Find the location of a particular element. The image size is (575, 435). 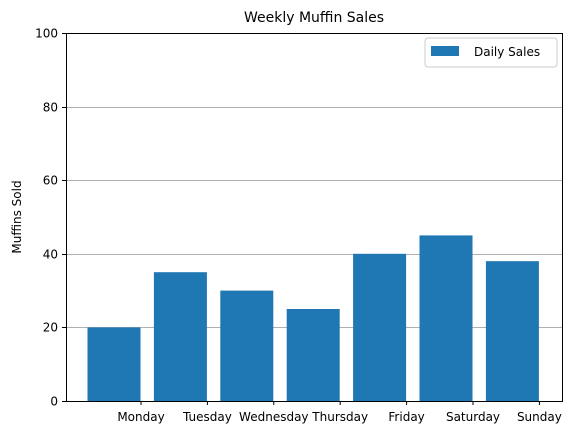

x-tick-label: Tuesday is located at coordinates (207, 417).